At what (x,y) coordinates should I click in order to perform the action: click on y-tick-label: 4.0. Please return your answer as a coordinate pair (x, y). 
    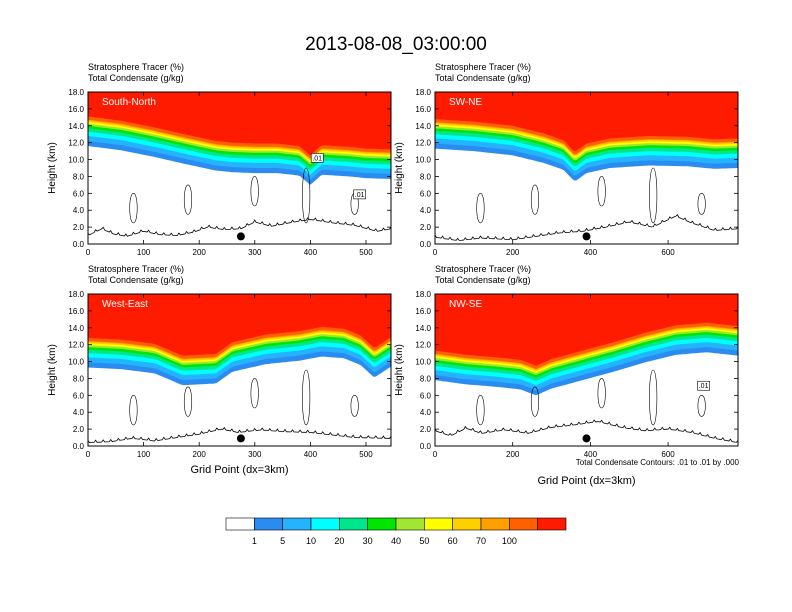
    Looking at the image, I should click on (426, 210).